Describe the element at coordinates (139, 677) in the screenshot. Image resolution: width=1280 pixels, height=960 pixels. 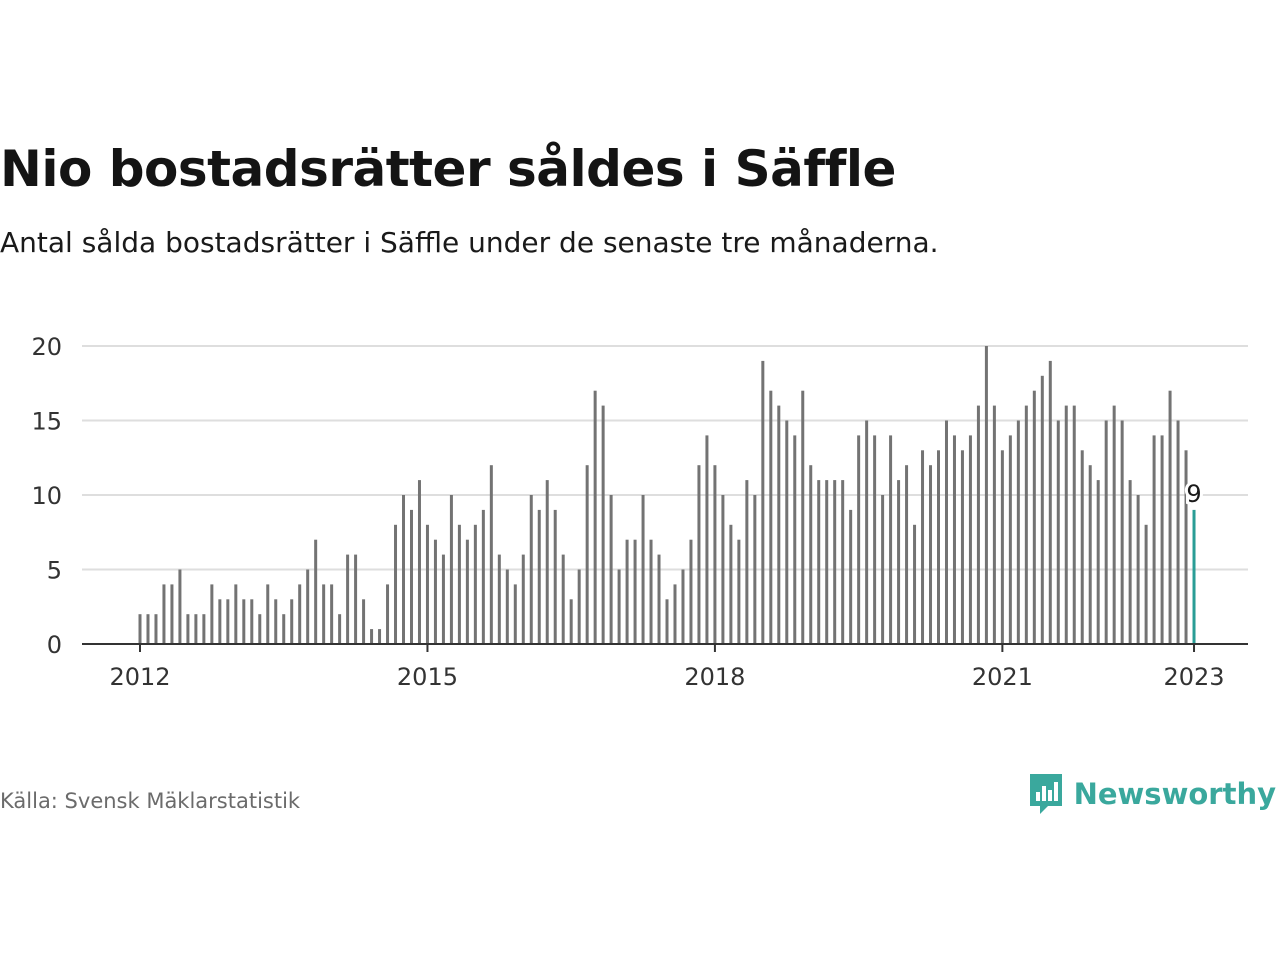
I see `x-tick-label: 2012` at that location.